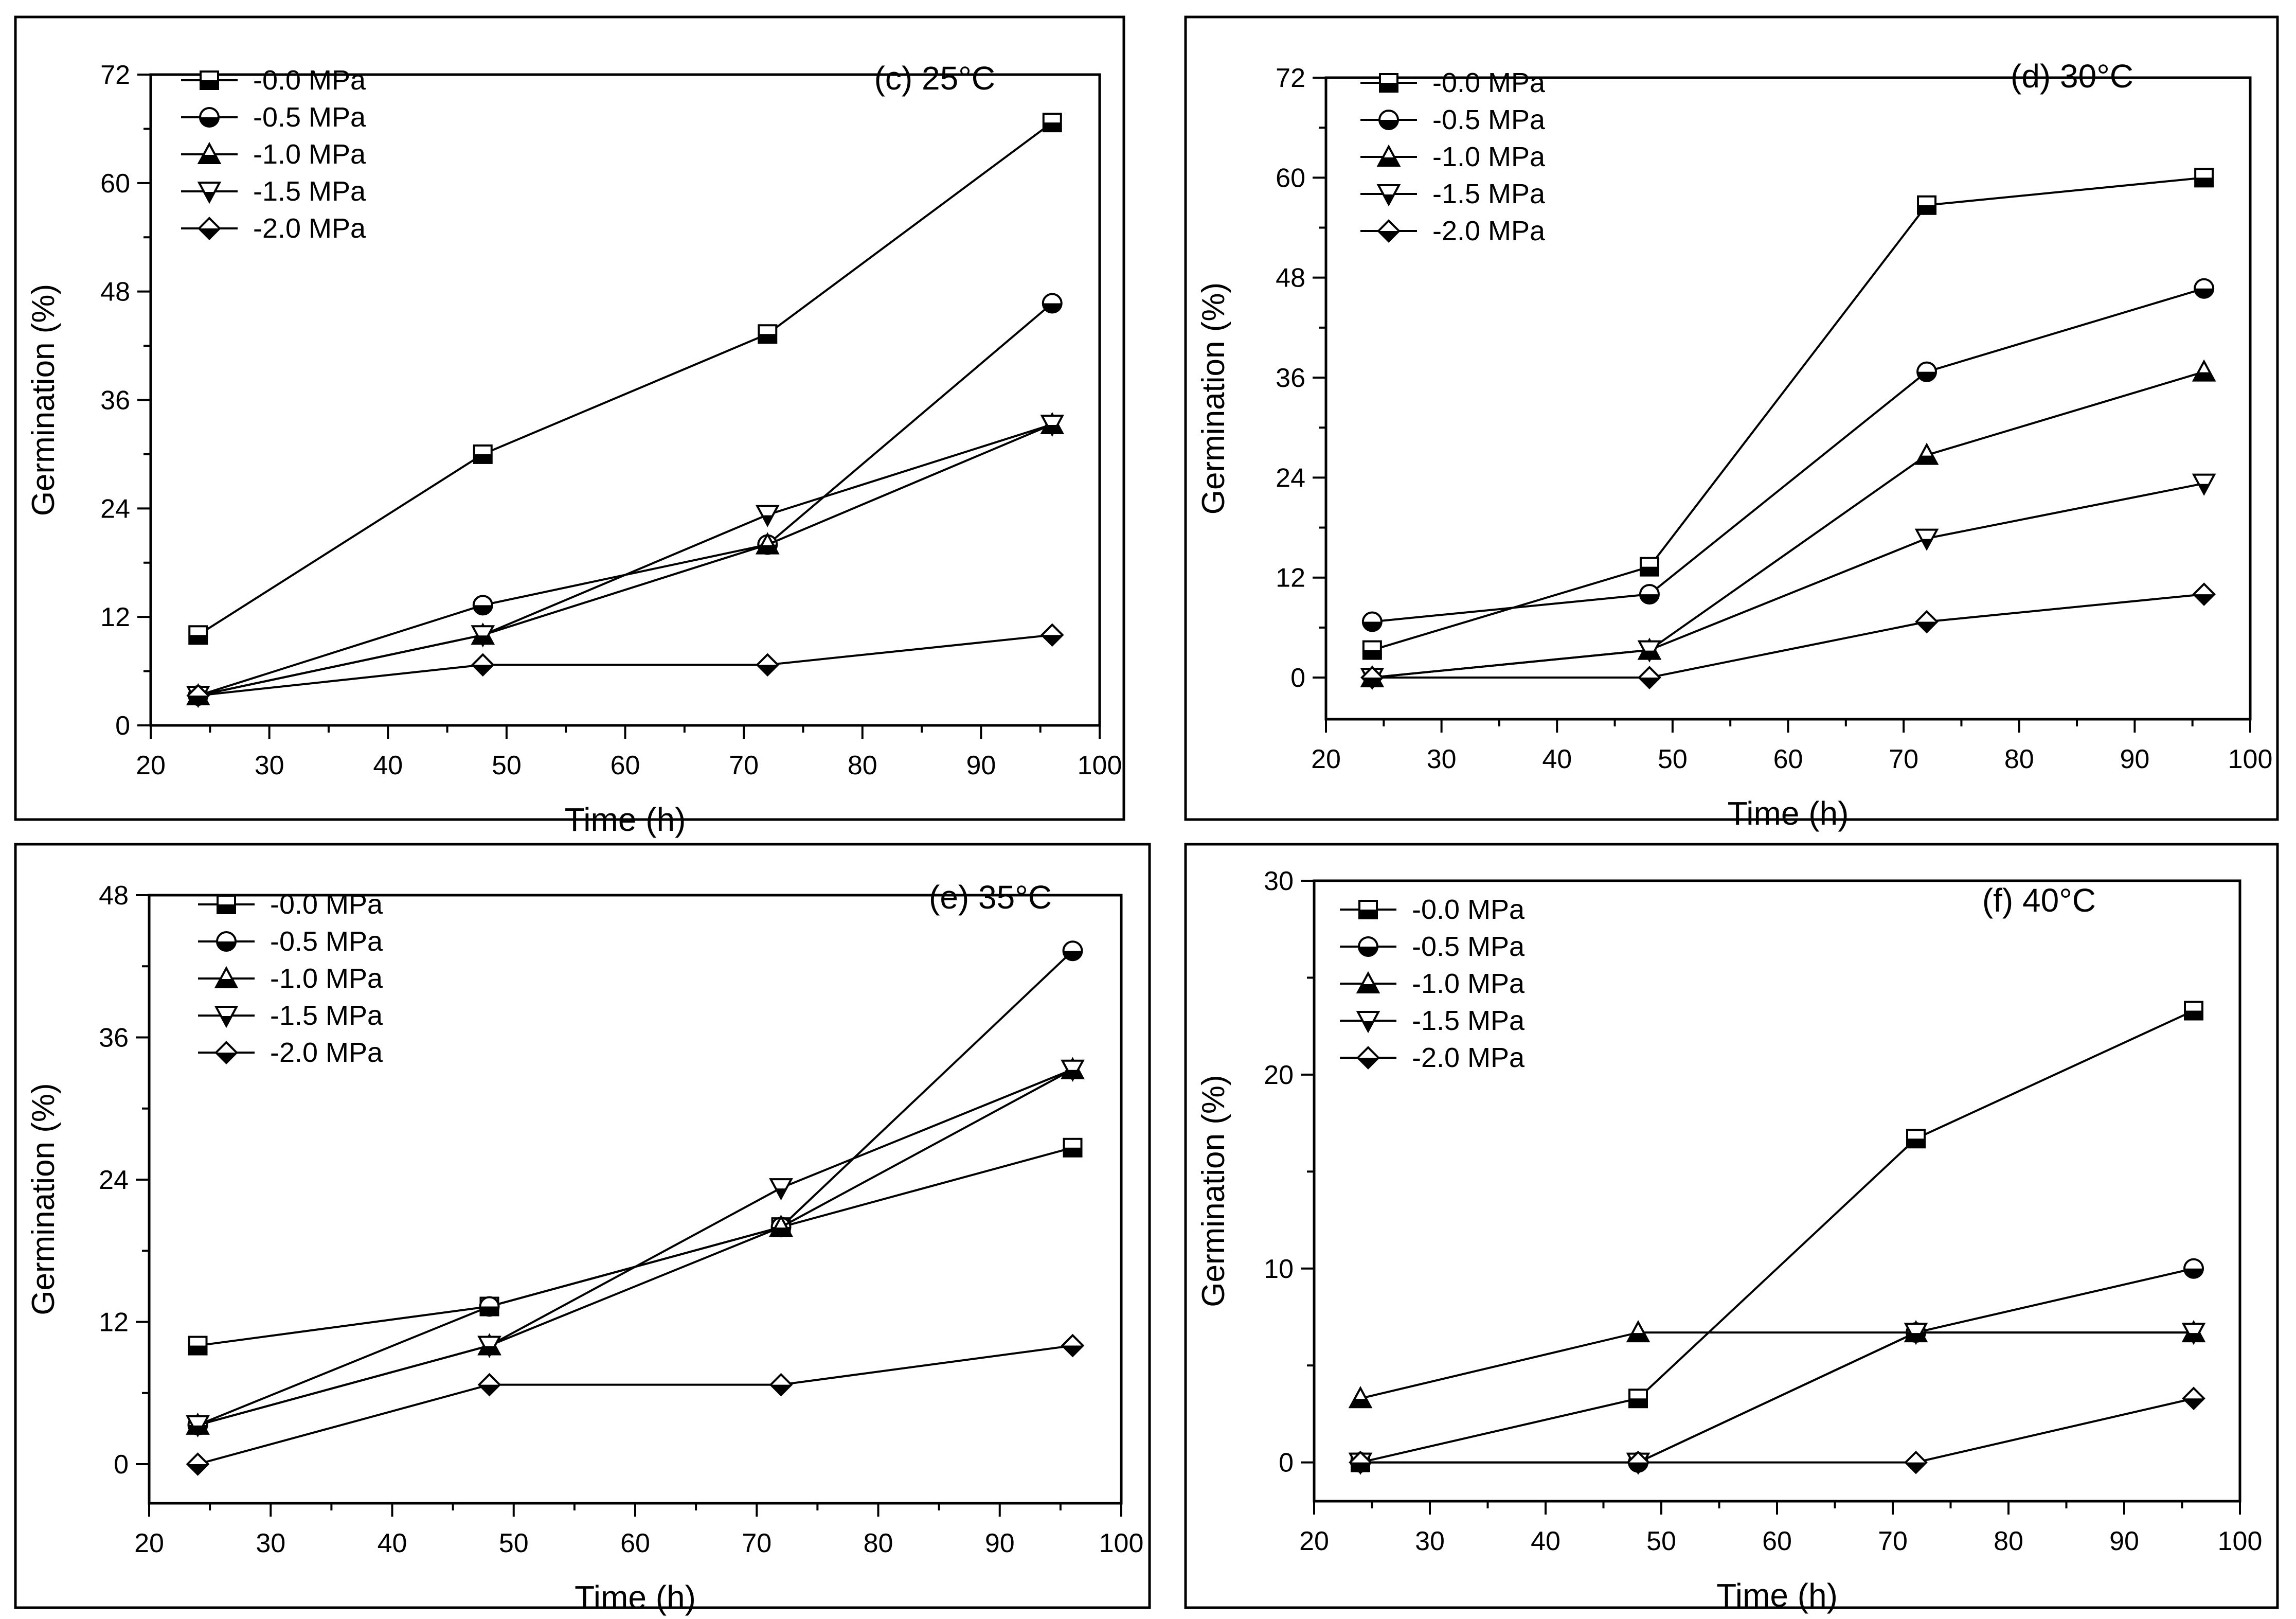 This screenshot has height=1619, width=2296. Describe the element at coordinates (2039, 900) in the screenshot. I see `panel-title: (f) 40°C` at that location.